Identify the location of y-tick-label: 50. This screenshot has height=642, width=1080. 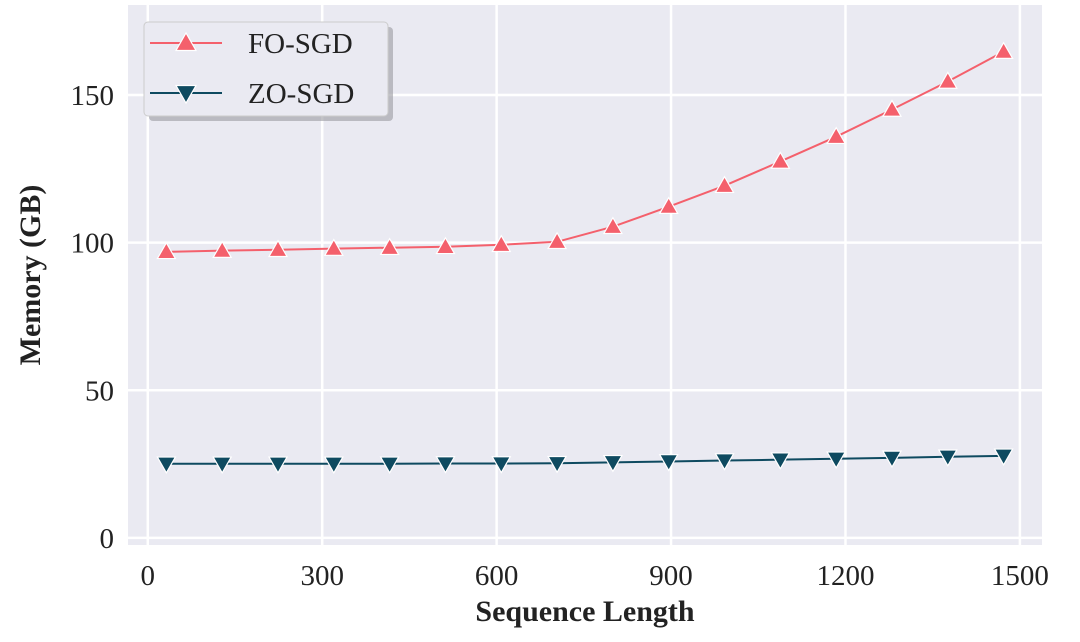
(99, 391).